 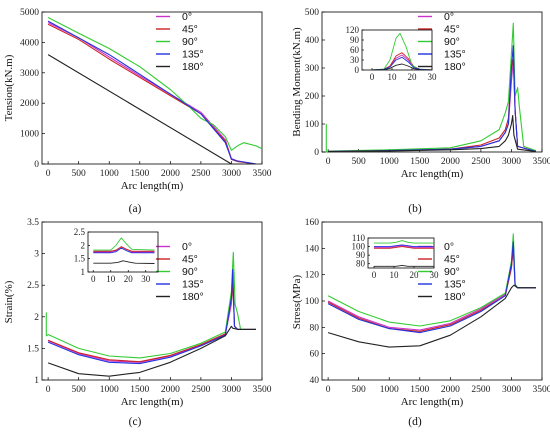 What do you see at coordinates (33, 223) in the screenshot?
I see `y-tick-label: 3.5` at bounding box center [33, 223].